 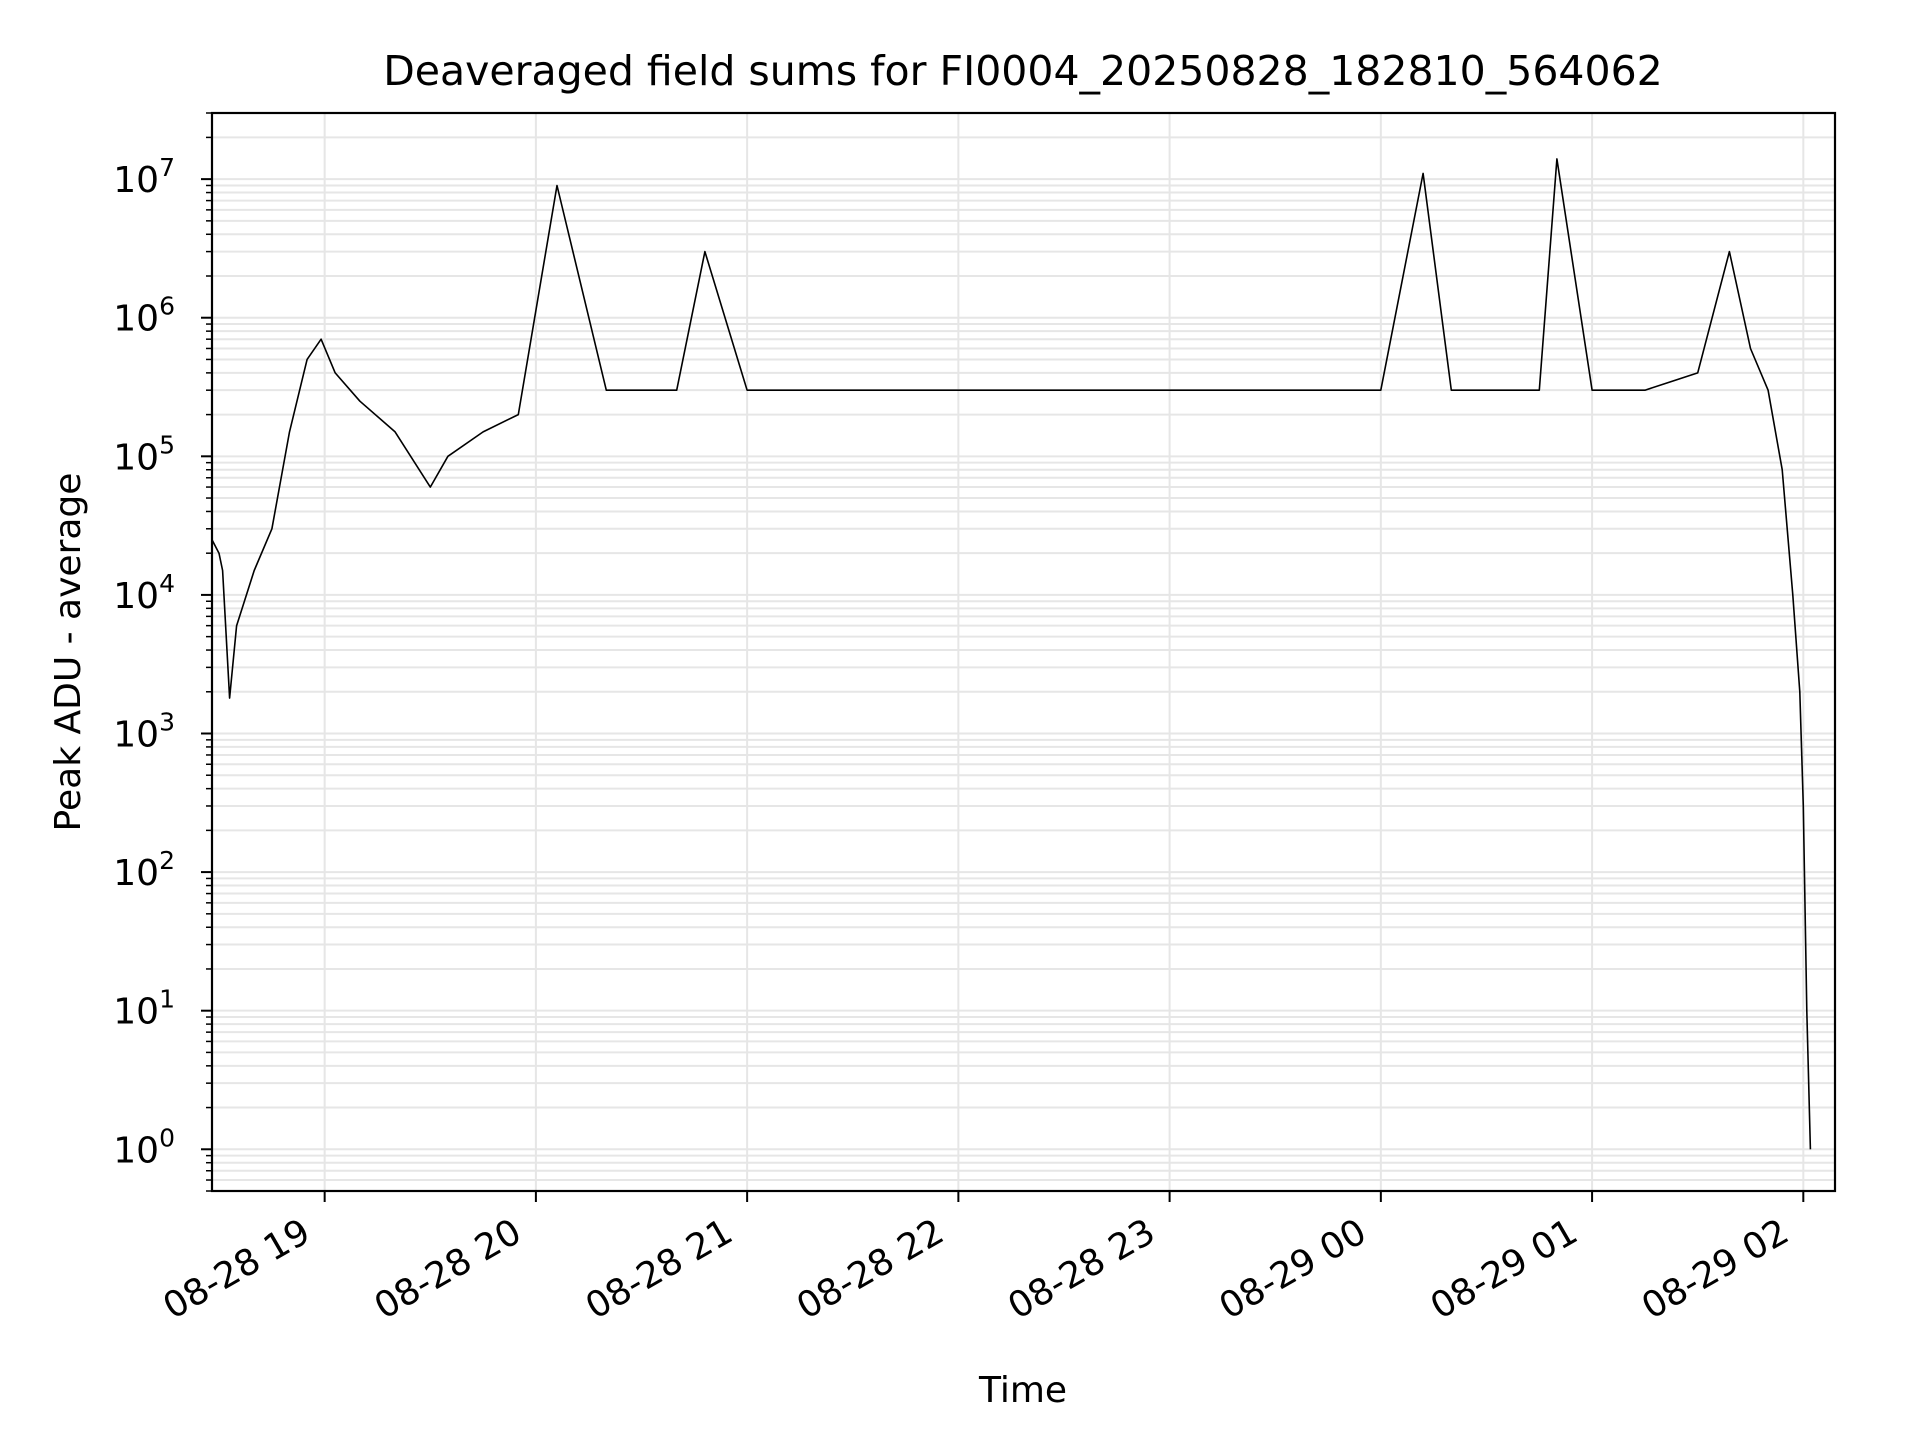 I want to click on y-tick-label: 10⁰, so click(x=144, y=1147).